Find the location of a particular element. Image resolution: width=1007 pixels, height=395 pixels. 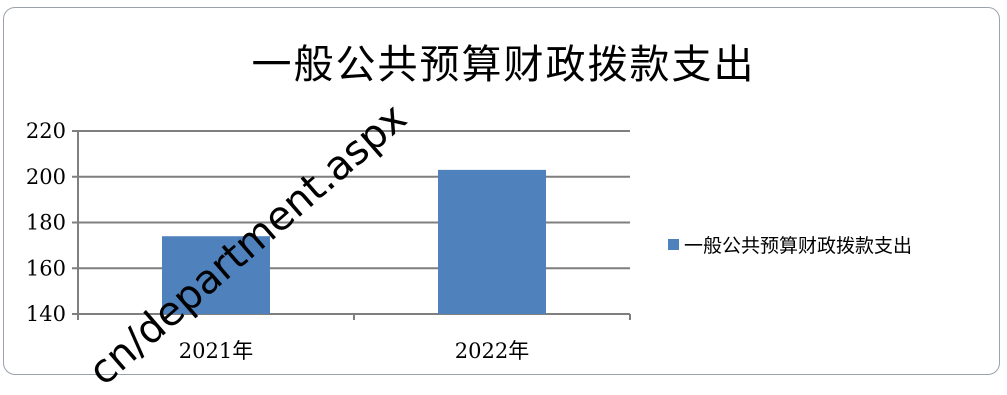

x-tick-label: 2021年 is located at coordinates (216, 351).